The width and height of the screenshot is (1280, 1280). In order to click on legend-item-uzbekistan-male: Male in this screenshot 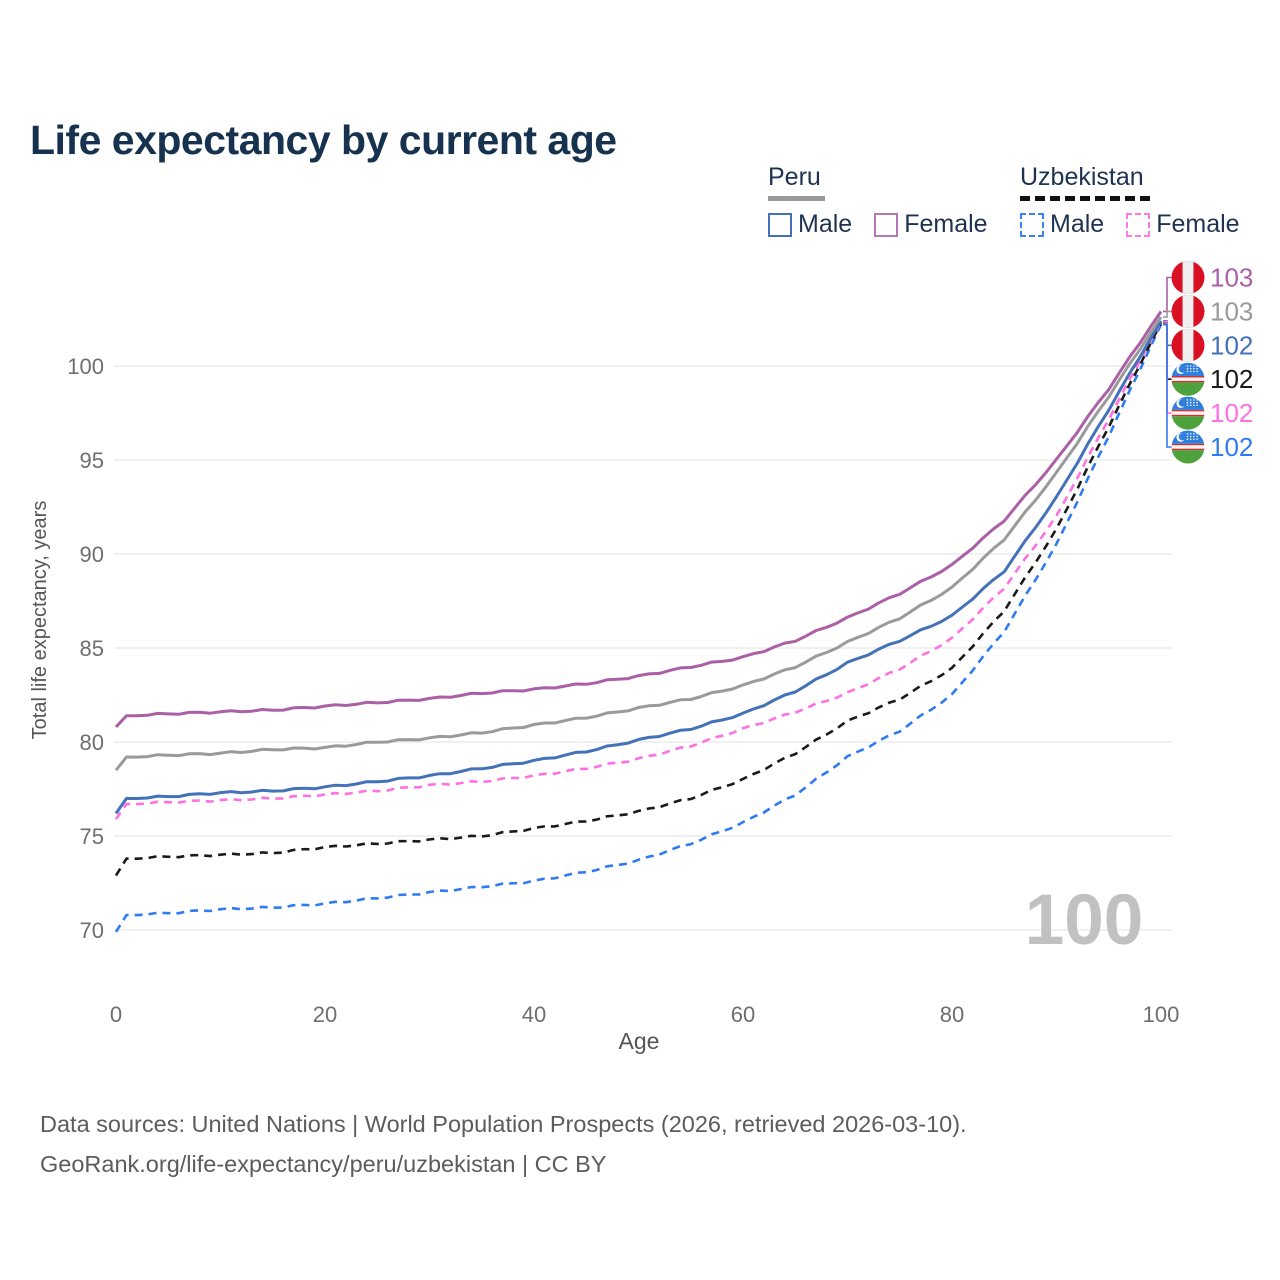, I will do `click(1062, 224)`.